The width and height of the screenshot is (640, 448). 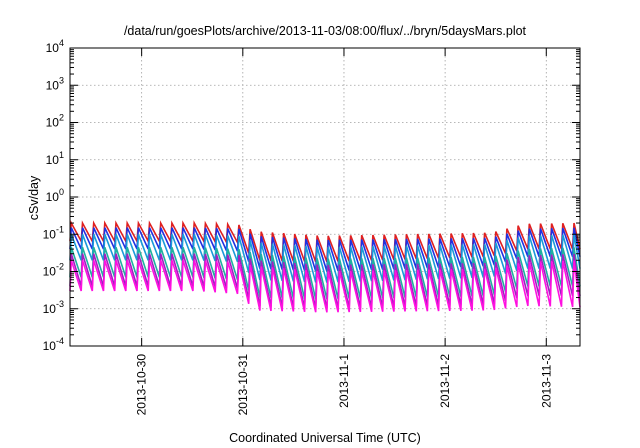 I want to click on x-tick-label: 2013-11-3, so click(x=546, y=381).